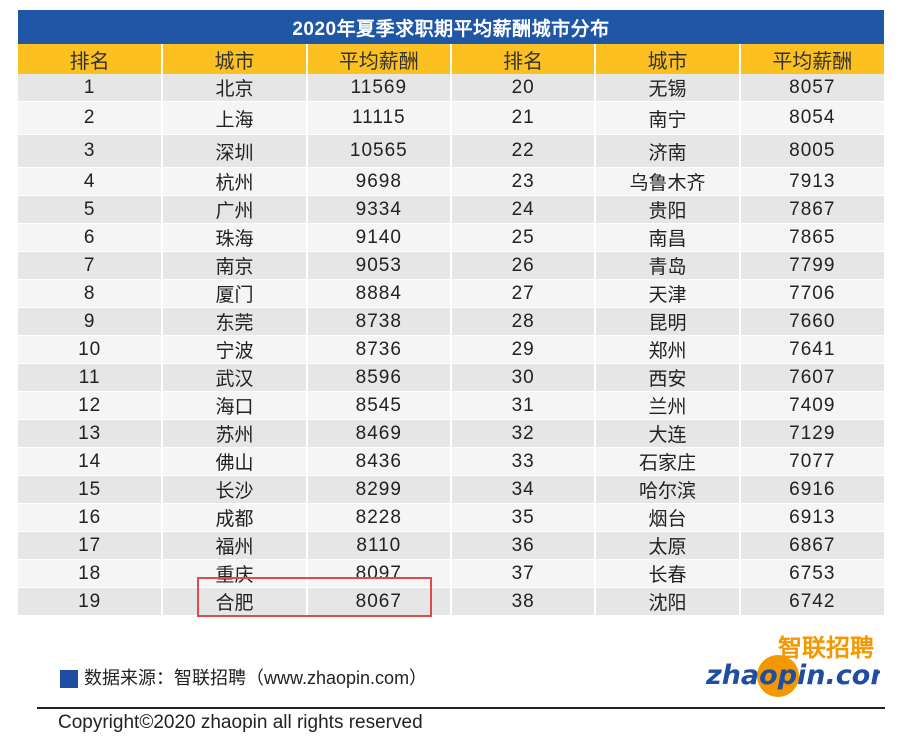 The width and height of the screenshot is (905, 748). Describe the element at coordinates (379, 118) in the screenshot. I see `salary-cell: 11115` at that location.